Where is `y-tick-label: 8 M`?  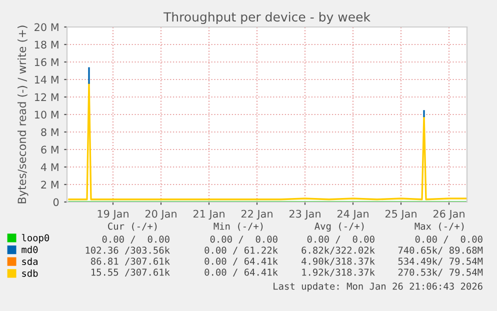
y-tick-label: 8 M is located at coordinates (49, 132).